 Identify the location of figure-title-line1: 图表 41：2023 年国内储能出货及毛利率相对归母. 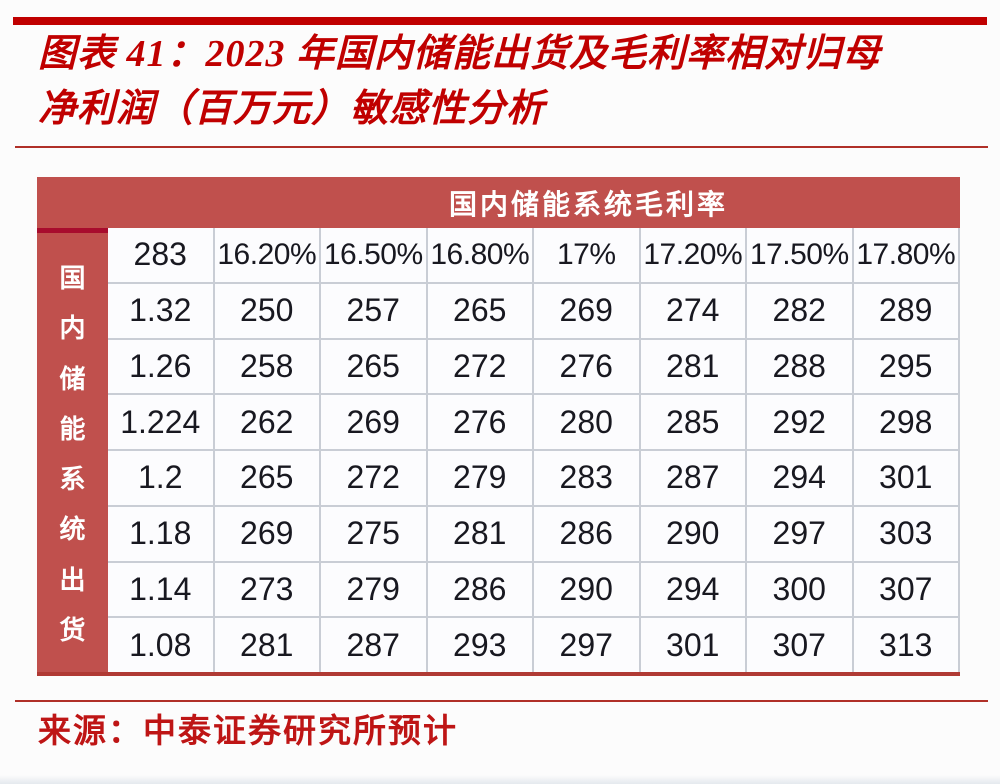
(460, 54).